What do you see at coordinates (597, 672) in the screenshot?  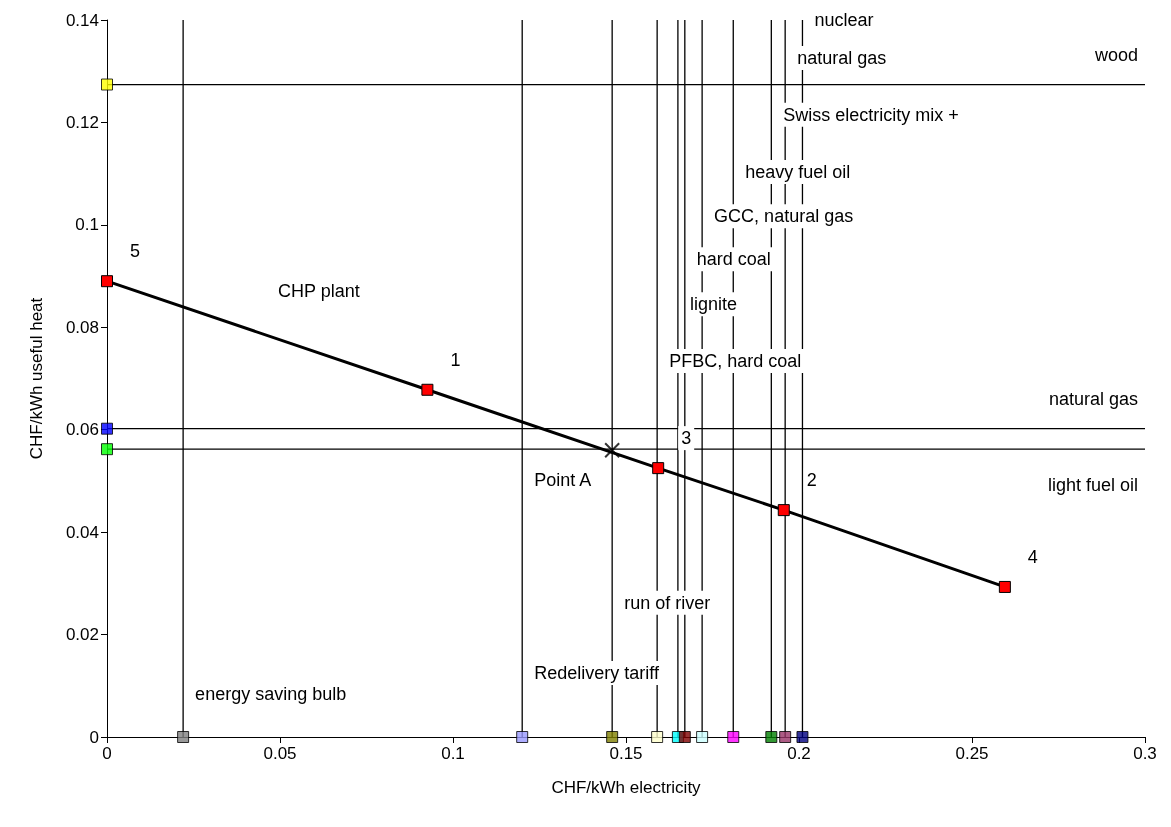 I see `annotation: Redelivery tariff` at bounding box center [597, 672].